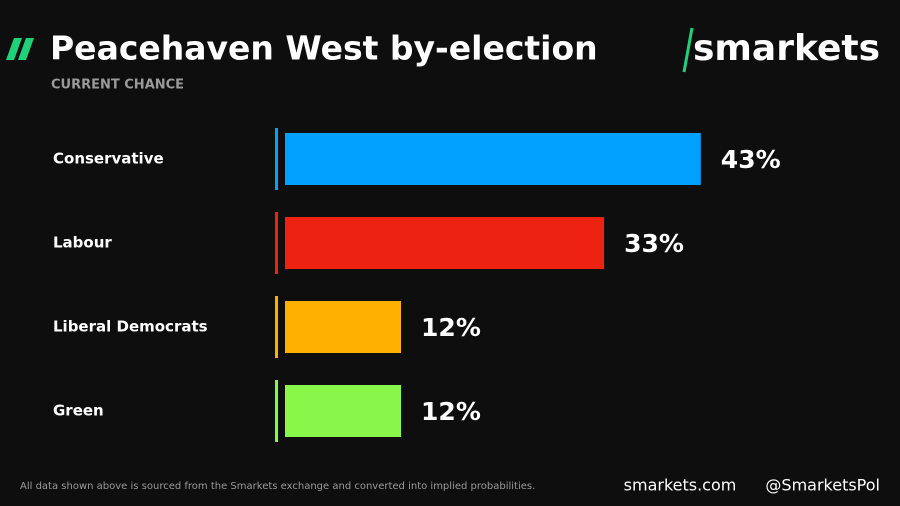 This screenshot has height=506, width=900. What do you see at coordinates (751, 159) in the screenshot?
I see `value-label: 43%` at bounding box center [751, 159].